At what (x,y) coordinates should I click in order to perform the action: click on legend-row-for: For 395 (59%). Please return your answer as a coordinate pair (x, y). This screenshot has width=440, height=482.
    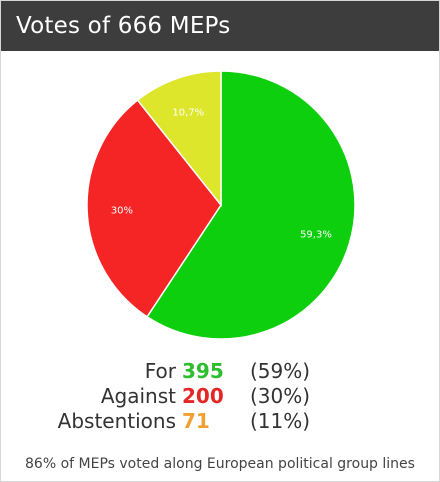
    Looking at the image, I should click on (220, 370).